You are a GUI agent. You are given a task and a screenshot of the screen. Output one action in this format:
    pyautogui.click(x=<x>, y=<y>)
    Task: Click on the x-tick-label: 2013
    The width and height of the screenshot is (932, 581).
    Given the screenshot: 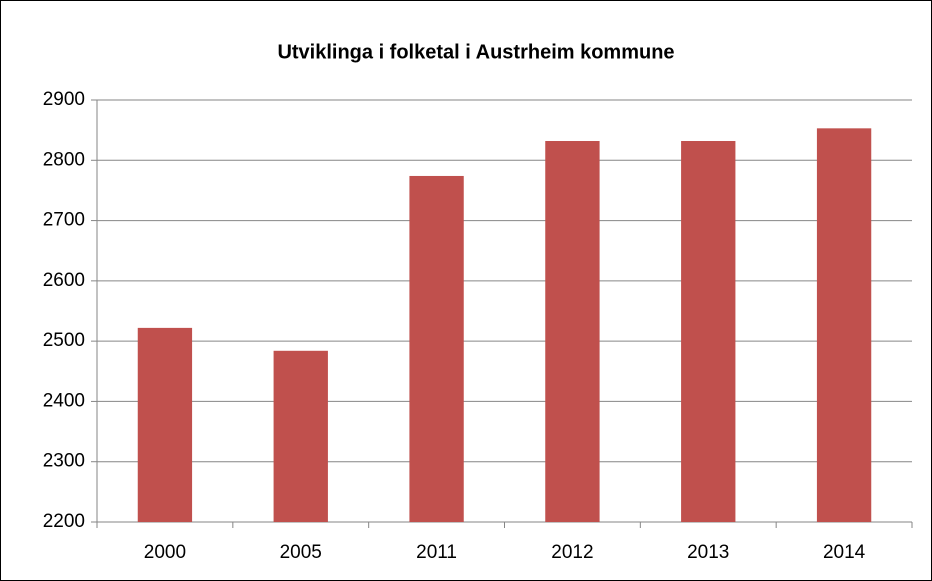 What is the action you would take?
    pyautogui.click(x=708, y=552)
    